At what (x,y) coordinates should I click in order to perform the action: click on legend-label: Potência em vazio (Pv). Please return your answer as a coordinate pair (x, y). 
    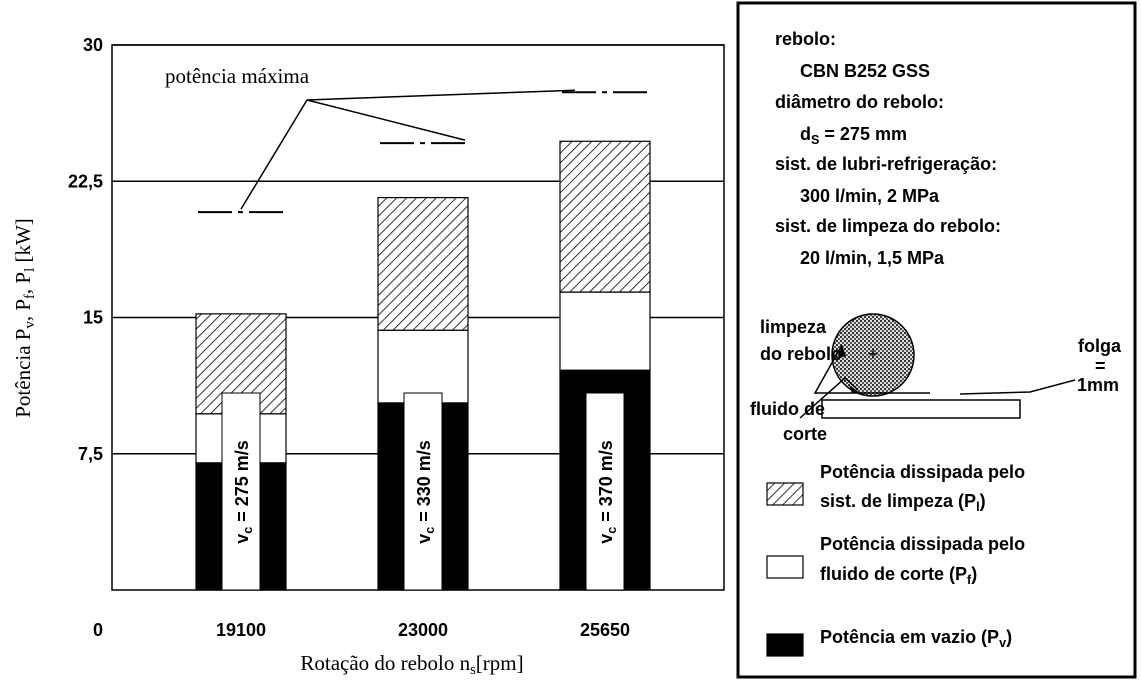
    Looking at the image, I should click on (916, 638).